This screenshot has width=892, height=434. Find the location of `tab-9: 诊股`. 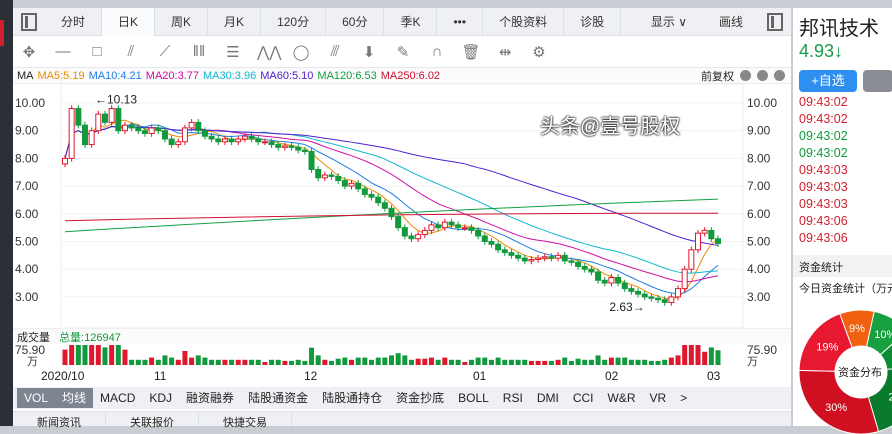

tab-9: 诊股 is located at coordinates (593, 21).